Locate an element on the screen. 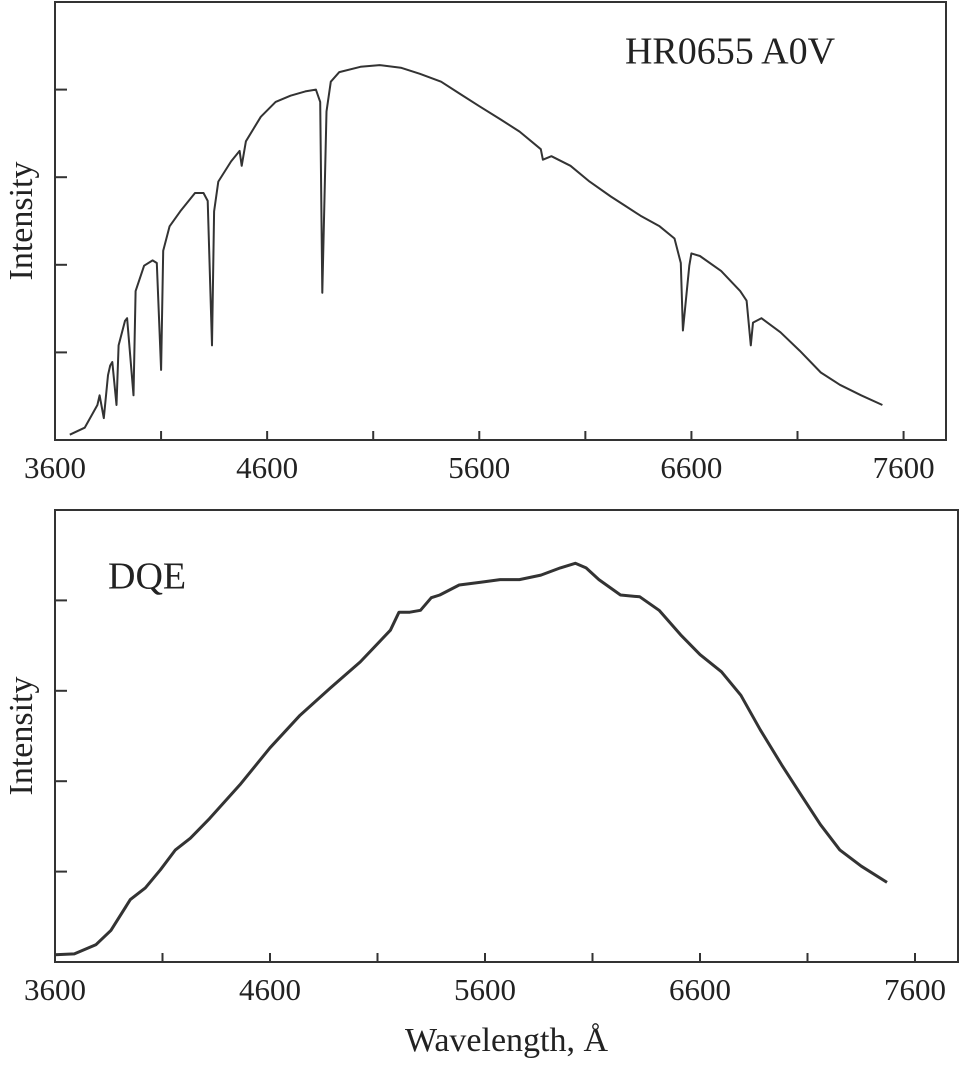 This screenshot has width=959, height=1070. annotation: DQE is located at coordinates (147, 577).